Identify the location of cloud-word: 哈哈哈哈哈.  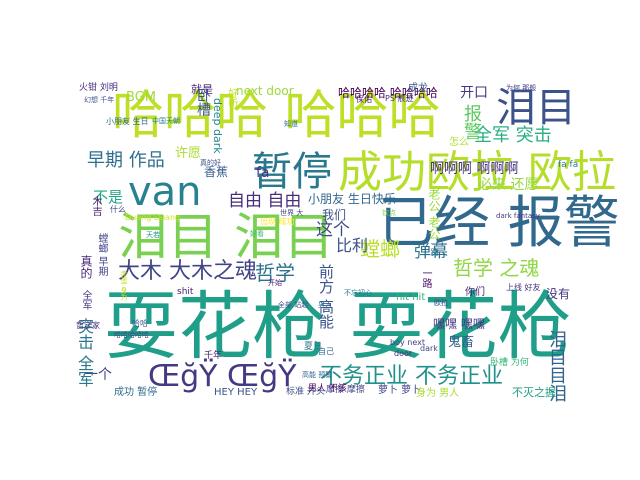
(131, 335).